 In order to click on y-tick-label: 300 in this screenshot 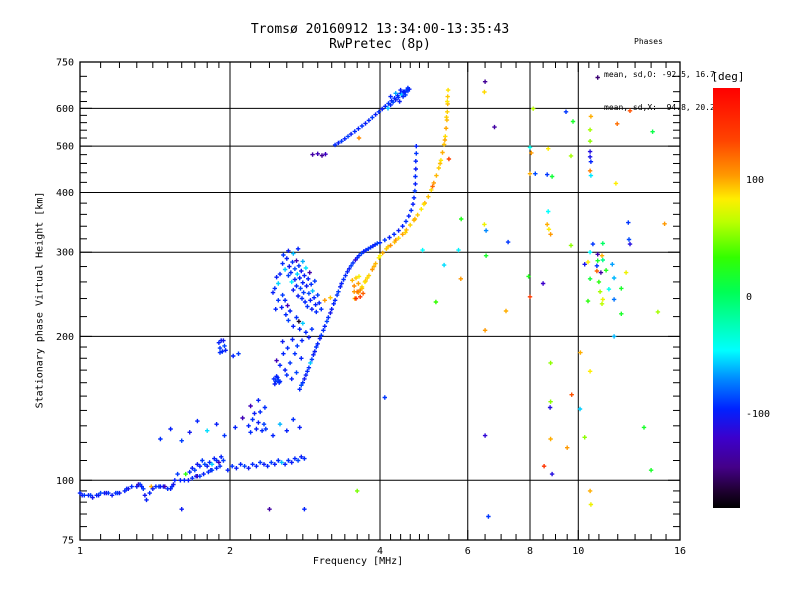, I will do `click(65, 253)`.